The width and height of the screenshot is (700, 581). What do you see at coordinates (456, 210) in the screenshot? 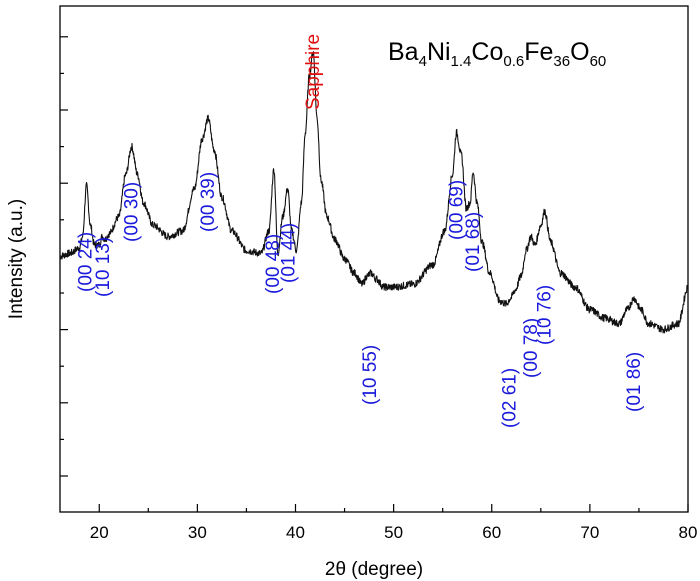
I see `peak-label: (00 69)` at bounding box center [456, 210].